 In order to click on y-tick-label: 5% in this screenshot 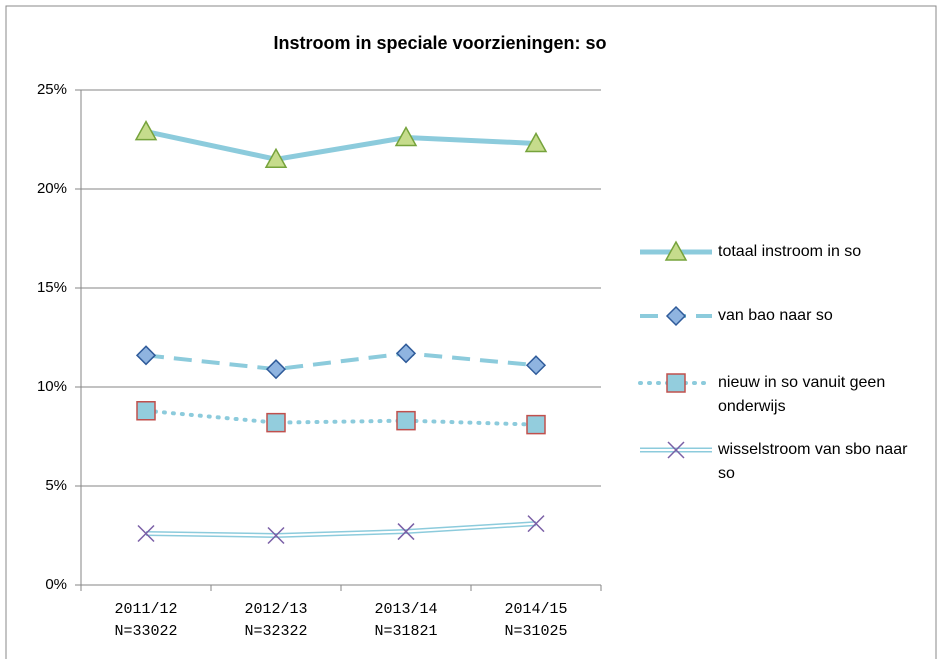, I will do `click(56, 485)`.